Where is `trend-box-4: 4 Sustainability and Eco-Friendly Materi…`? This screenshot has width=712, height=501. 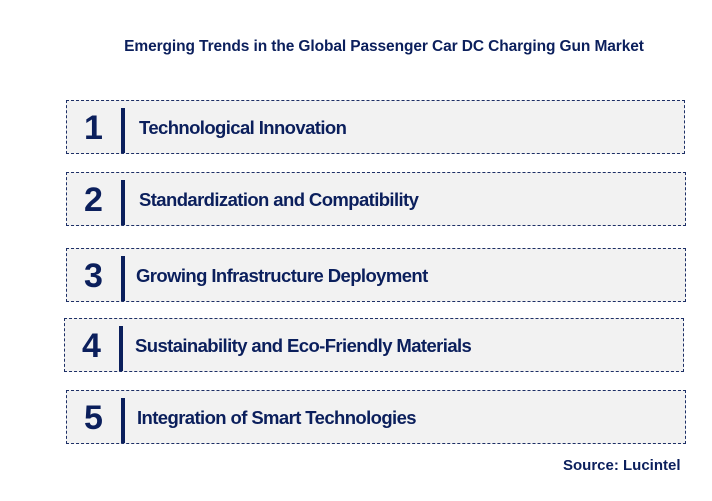 trend-box-4: 4 Sustainability and Eco-Friendly Materi… is located at coordinates (374, 345).